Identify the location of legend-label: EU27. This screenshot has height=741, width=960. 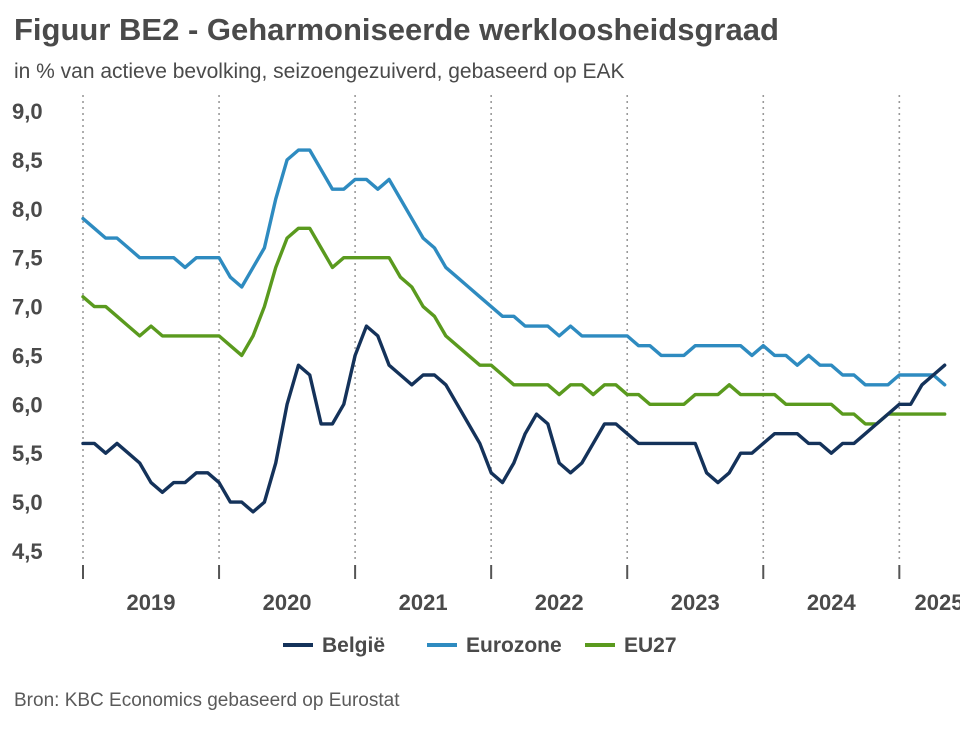
(650, 645).